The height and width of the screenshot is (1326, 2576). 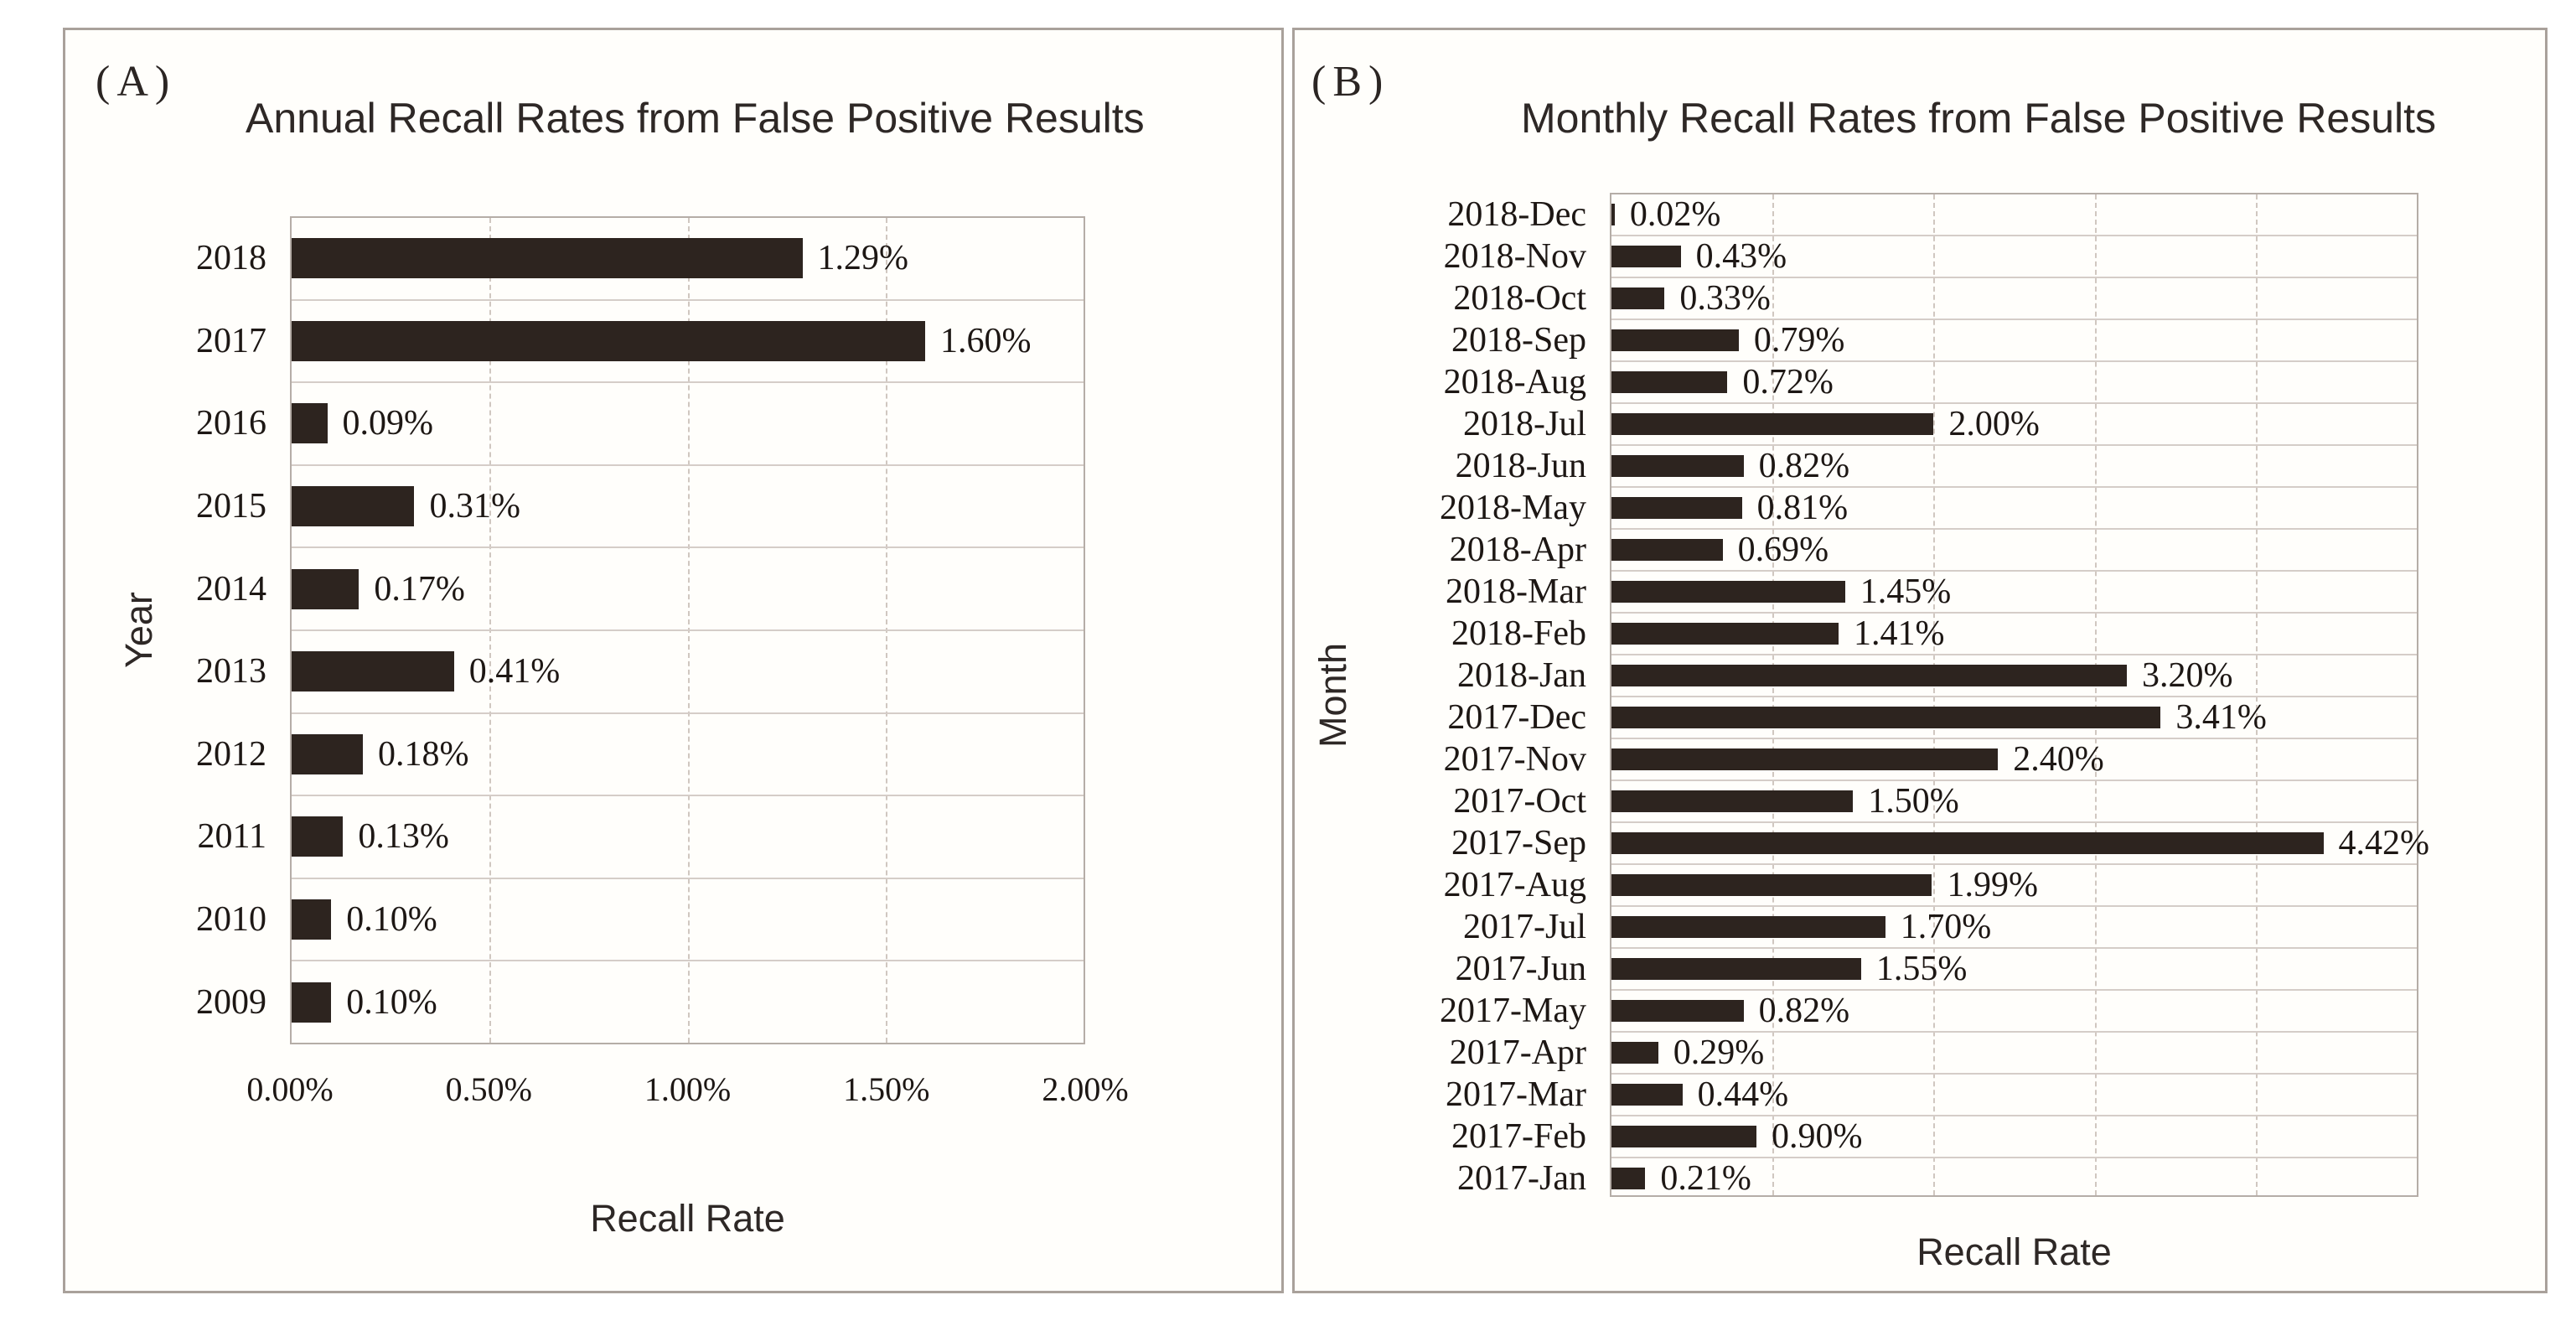 I want to click on x-tick-label: 1.50%, so click(x=886, y=1089).